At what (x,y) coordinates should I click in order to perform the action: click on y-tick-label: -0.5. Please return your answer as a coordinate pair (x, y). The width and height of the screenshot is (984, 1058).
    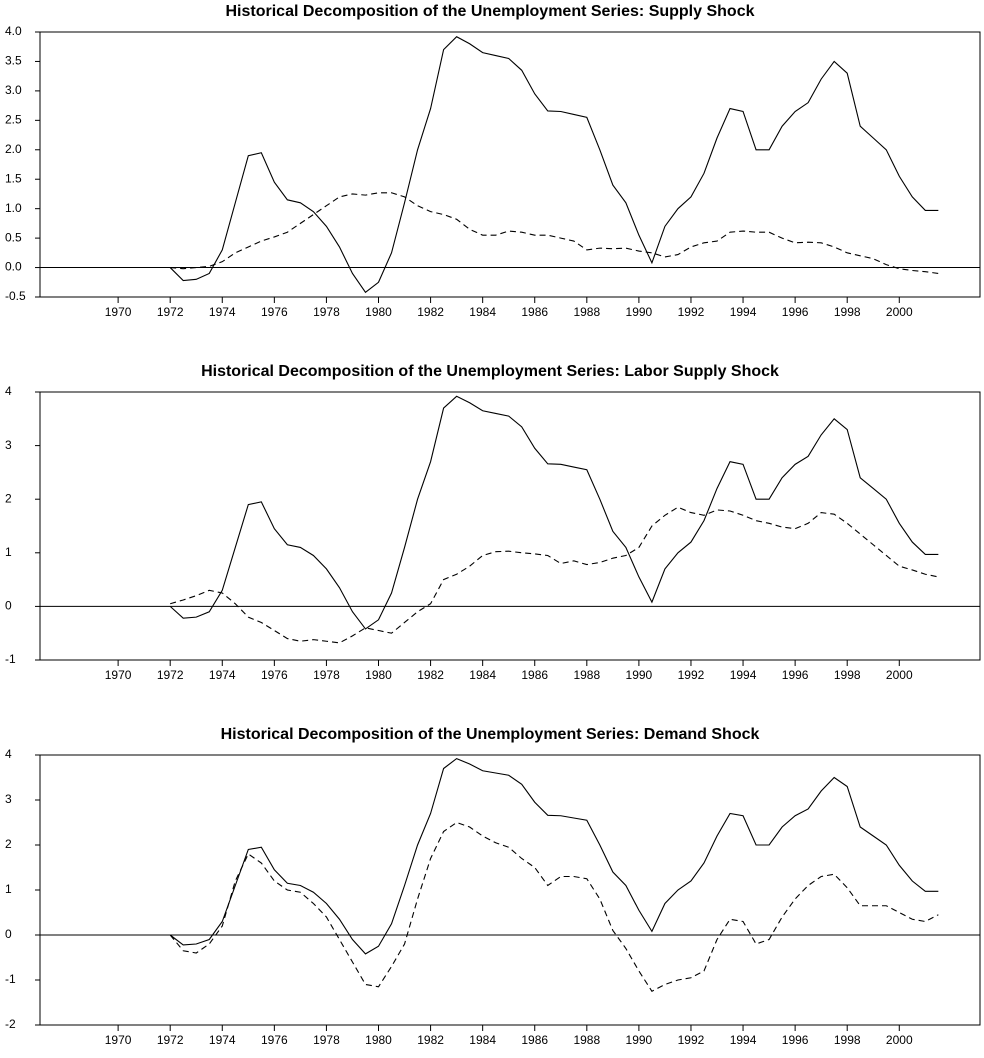
    Looking at the image, I should click on (15, 296).